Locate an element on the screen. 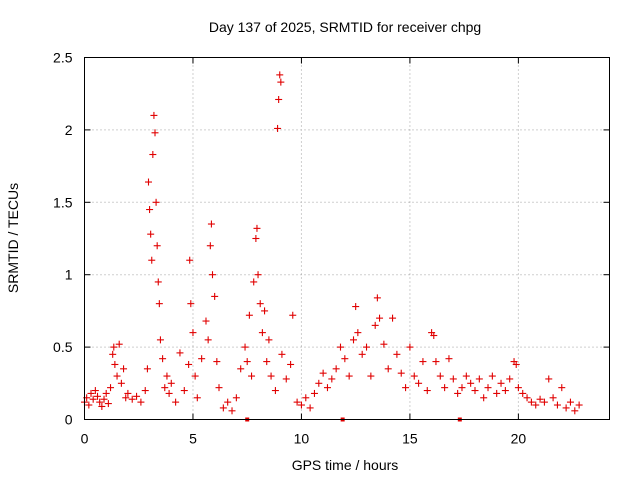 The height and width of the screenshot is (480, 640). x-tick-labels: 0 5 10 15 20 is located at coordinates (304, 439).